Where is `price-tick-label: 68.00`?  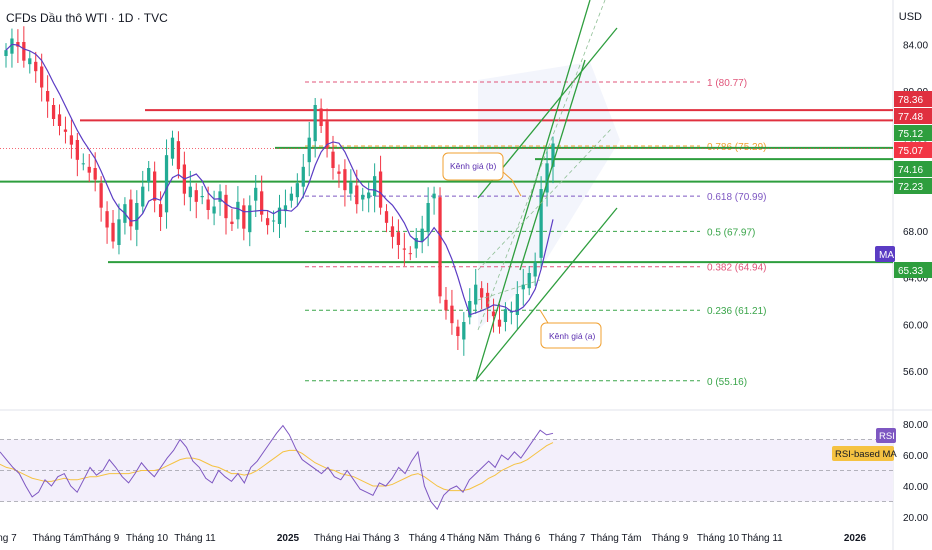
price-tick-label: 68.00 is located at coordinates (915, 232).